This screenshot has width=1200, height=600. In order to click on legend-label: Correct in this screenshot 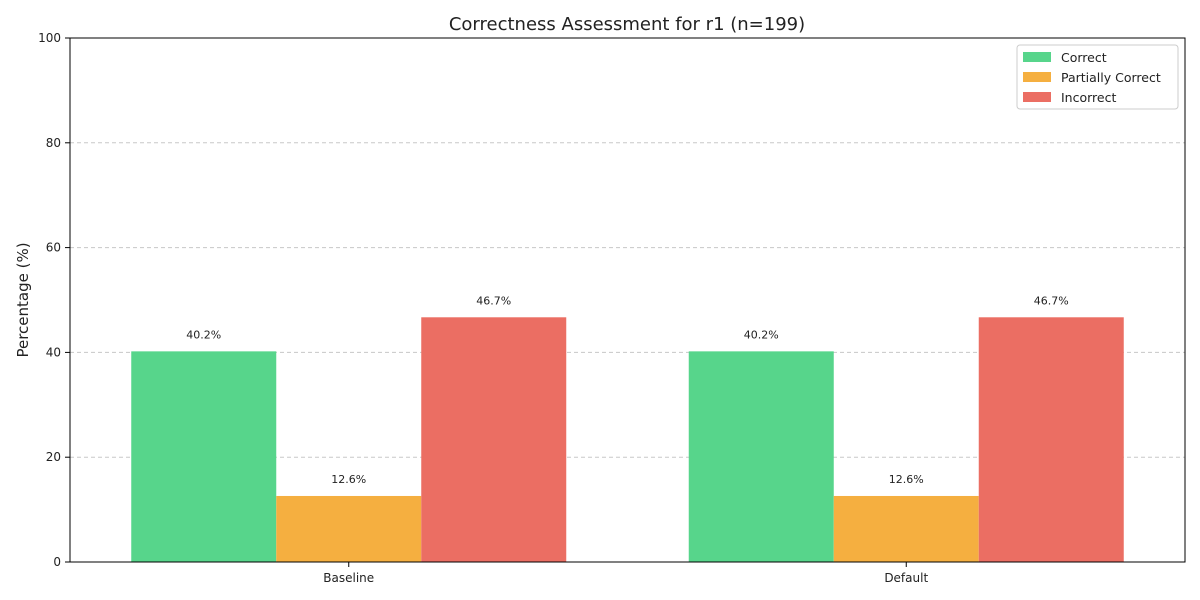, I will do `click(1084, 57)`.